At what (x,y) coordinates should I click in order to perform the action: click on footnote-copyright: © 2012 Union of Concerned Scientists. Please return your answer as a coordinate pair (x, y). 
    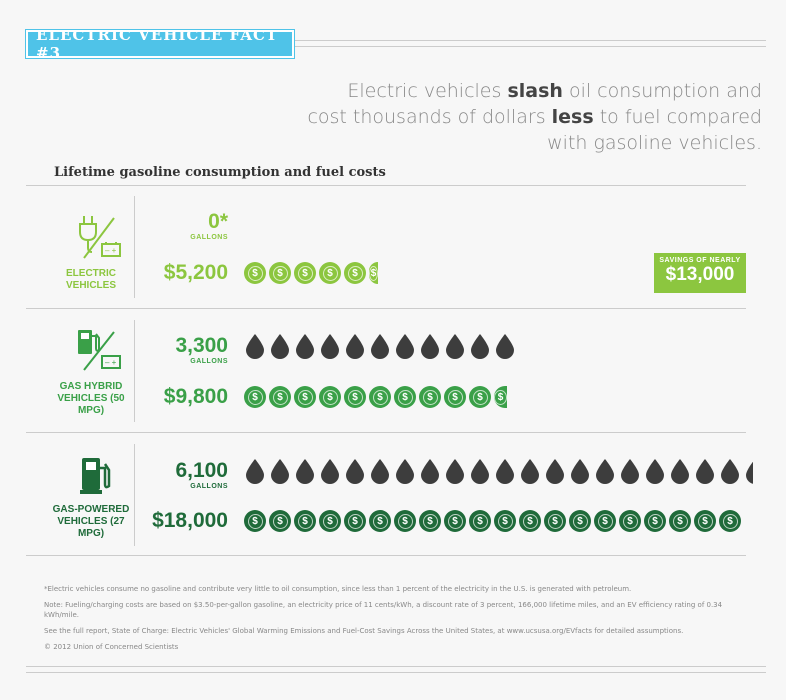
    Looking at the image, I should click on (111, 647).